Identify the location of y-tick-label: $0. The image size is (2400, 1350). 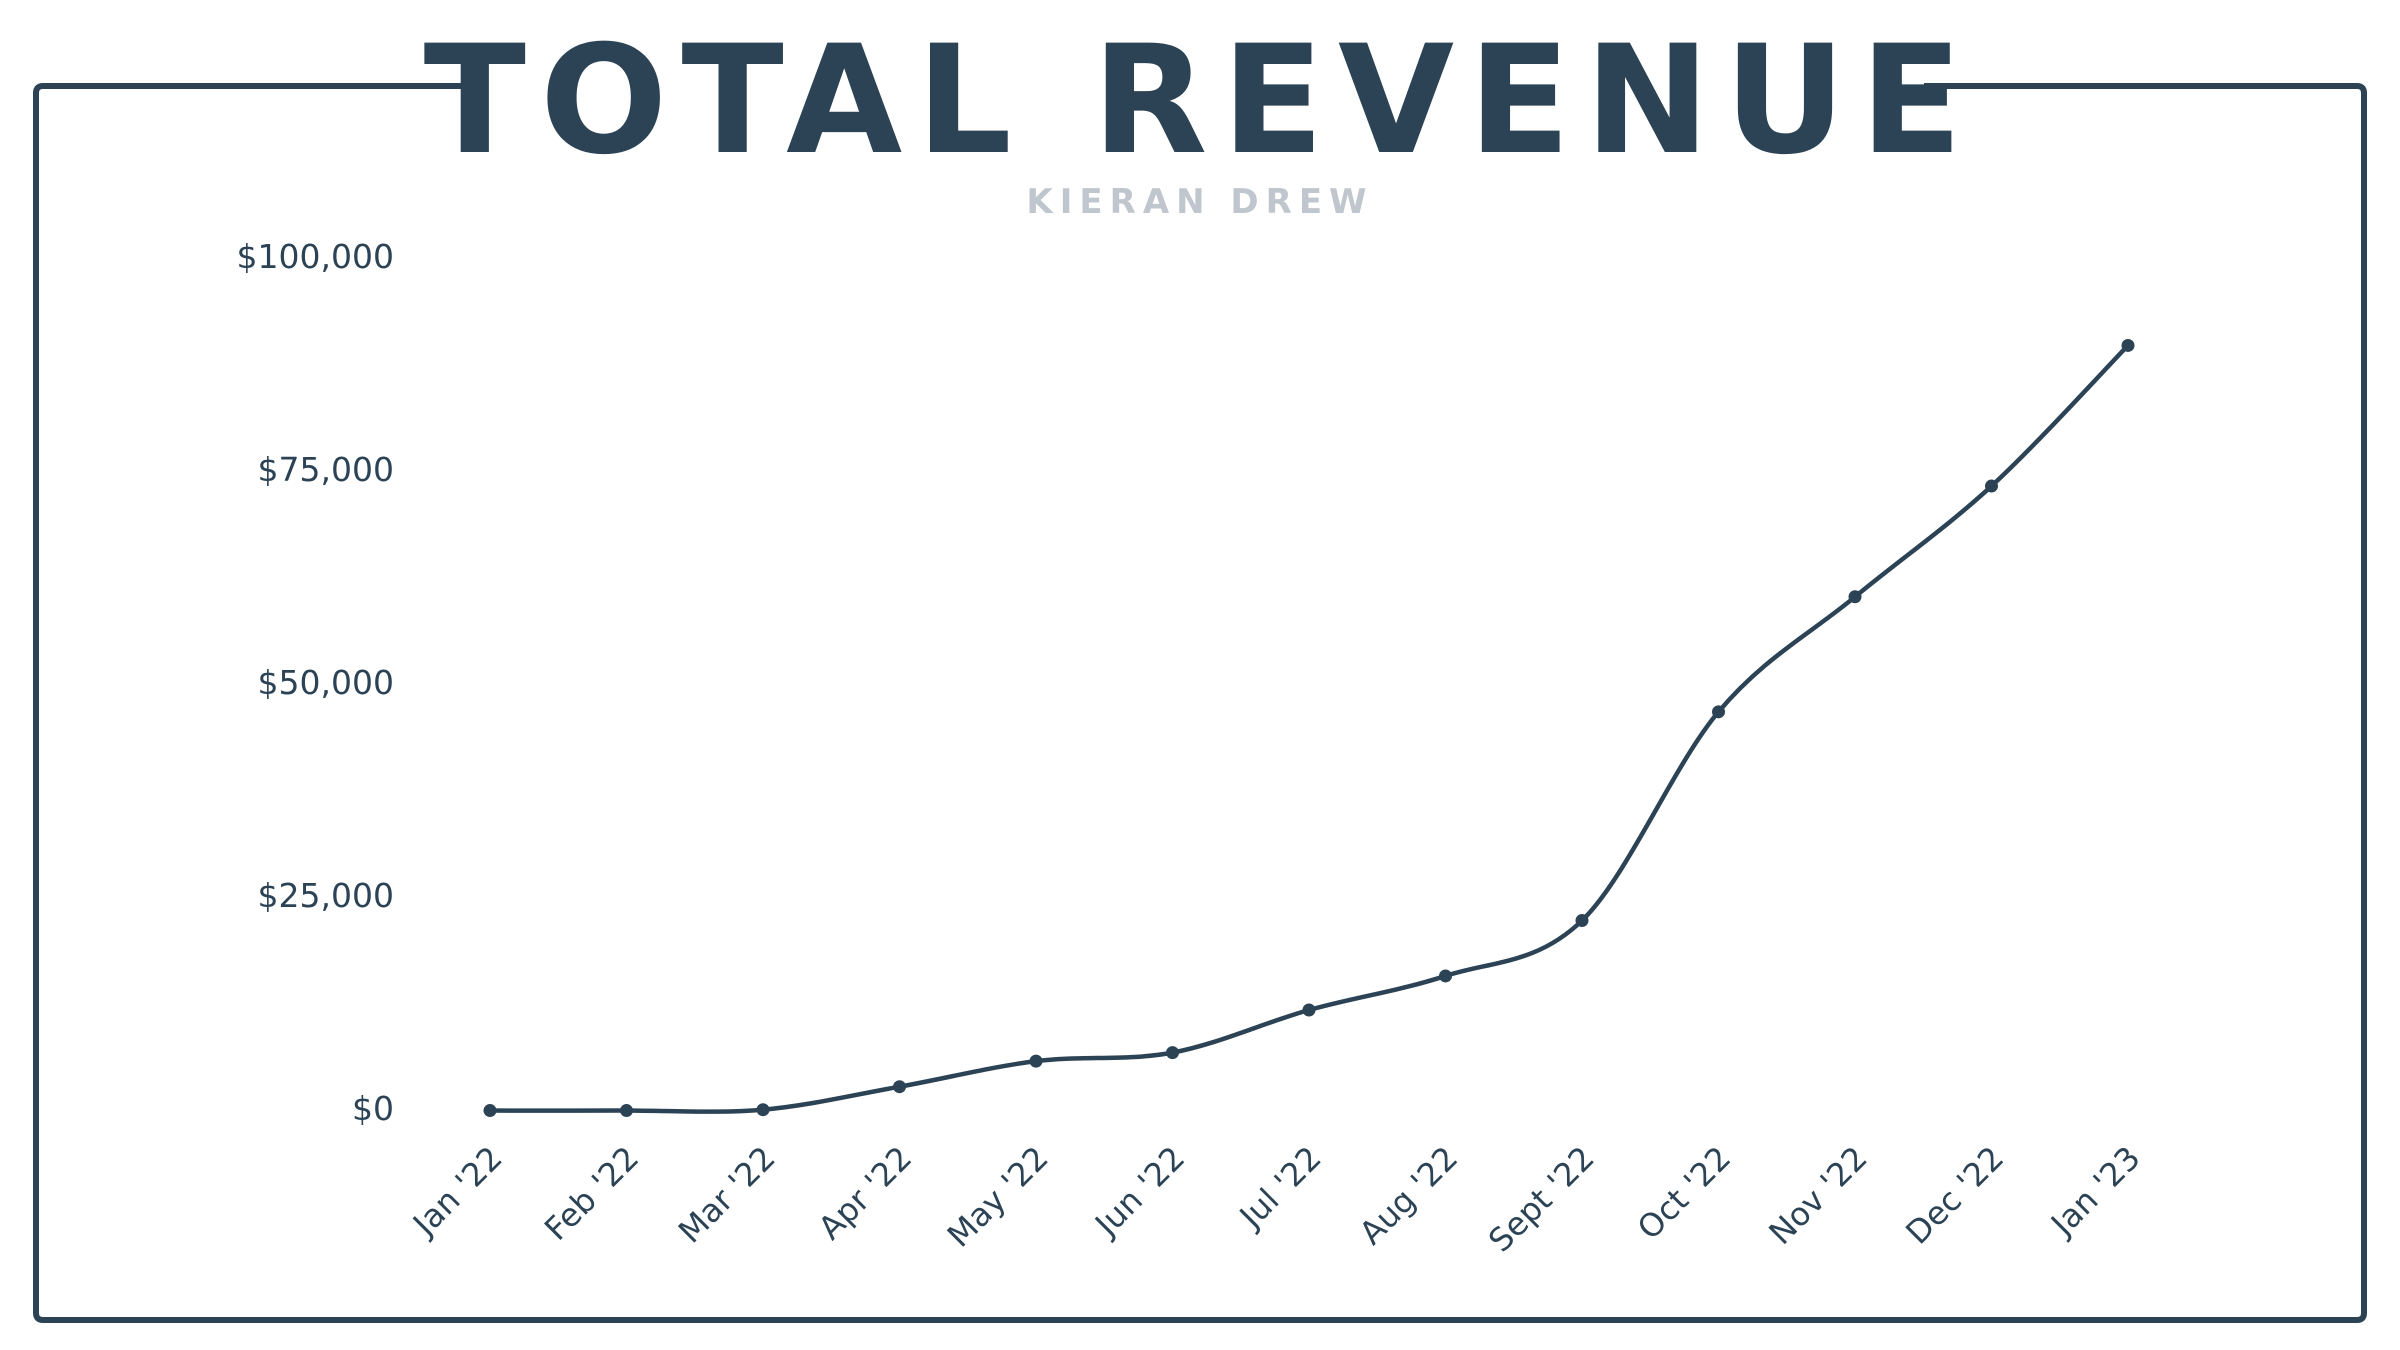
(373, 1108).